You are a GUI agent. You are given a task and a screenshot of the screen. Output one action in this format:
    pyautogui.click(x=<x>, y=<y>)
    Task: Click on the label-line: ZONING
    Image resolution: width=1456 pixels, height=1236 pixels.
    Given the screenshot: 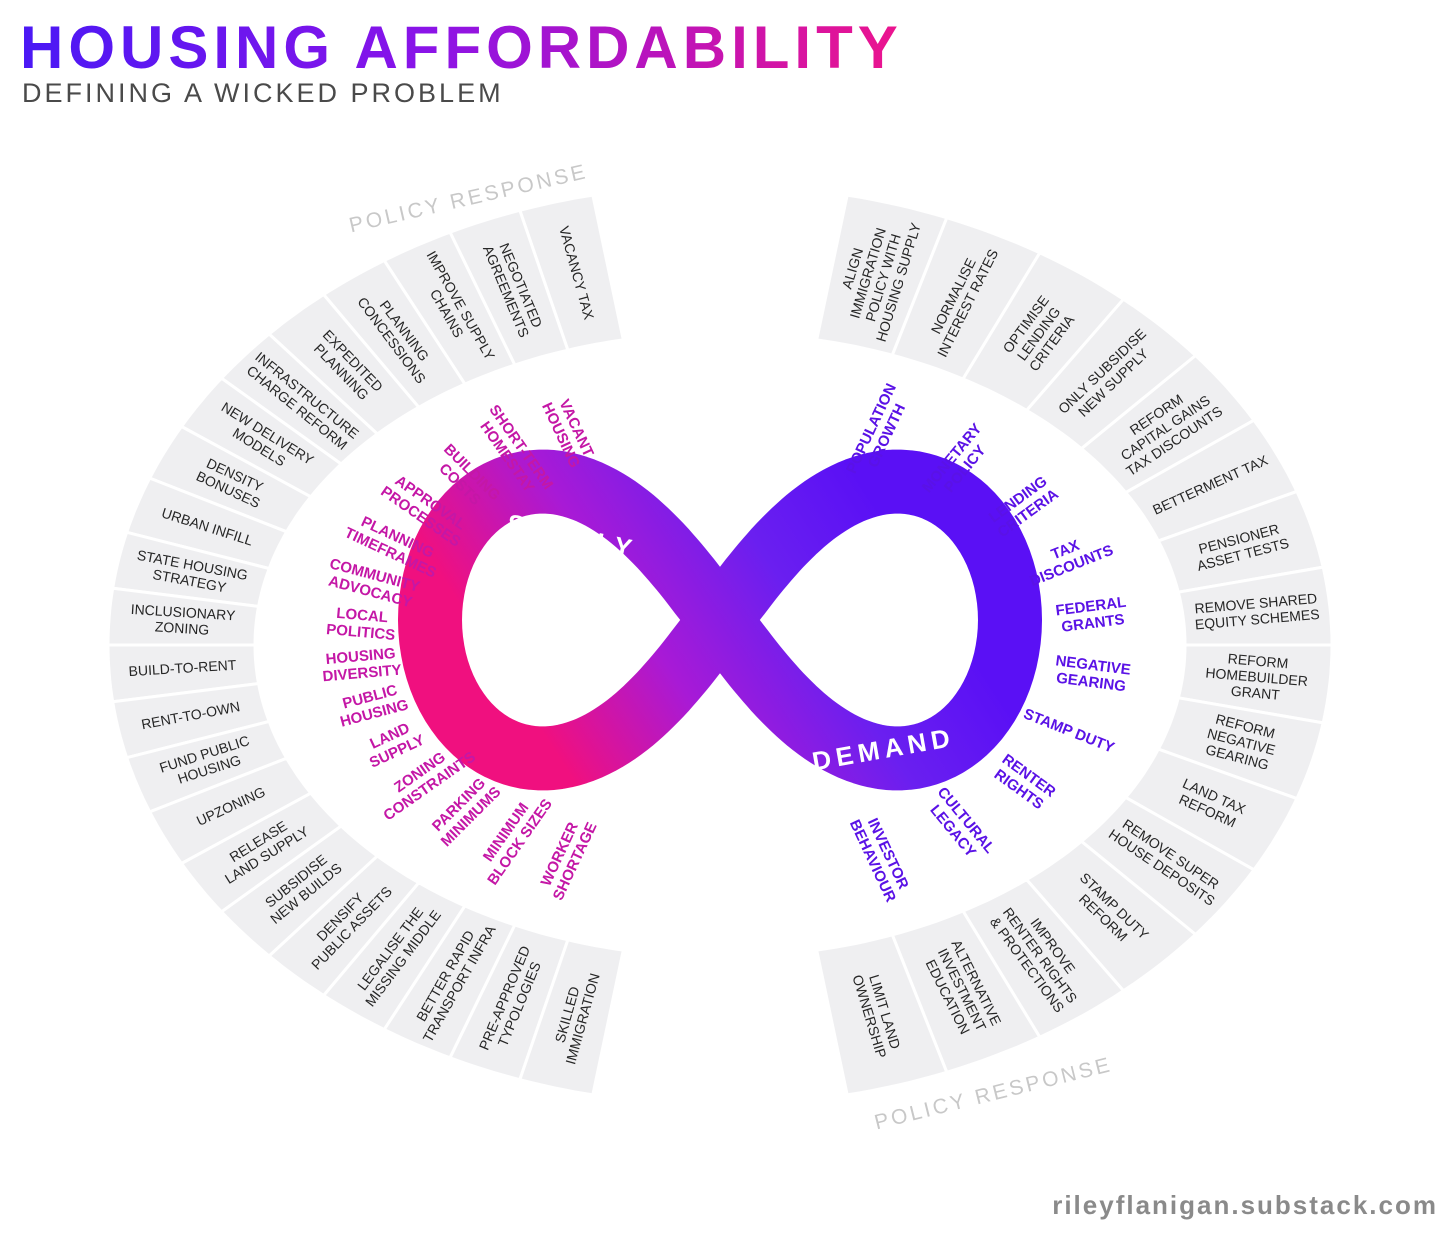 What is the action you would take?
    pyautogui.click(x=181, y=627)
    